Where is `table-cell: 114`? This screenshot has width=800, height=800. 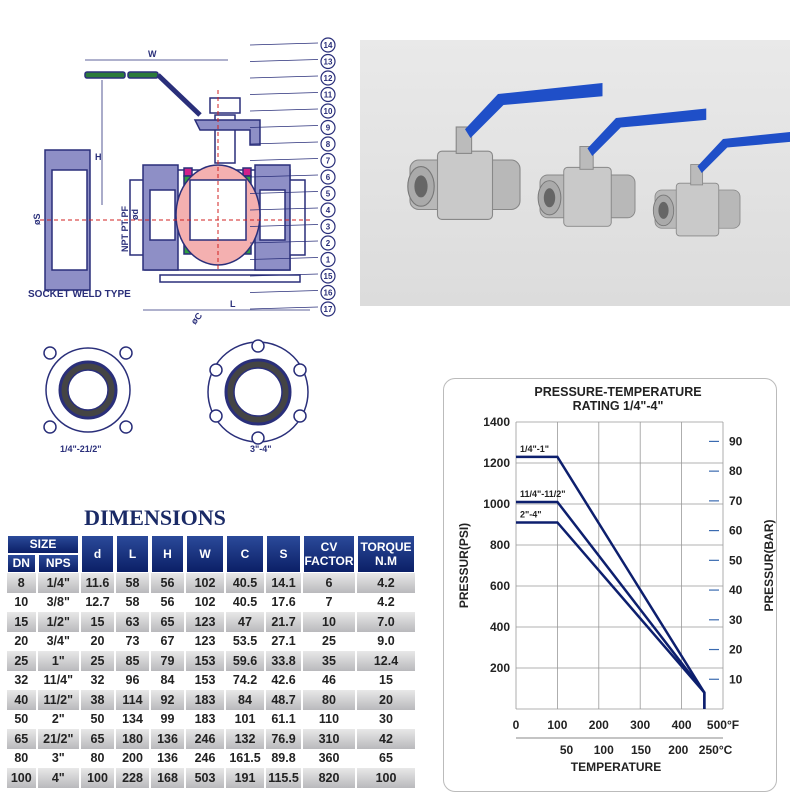
table-cell: 114 is located at coordinates (132, 700).